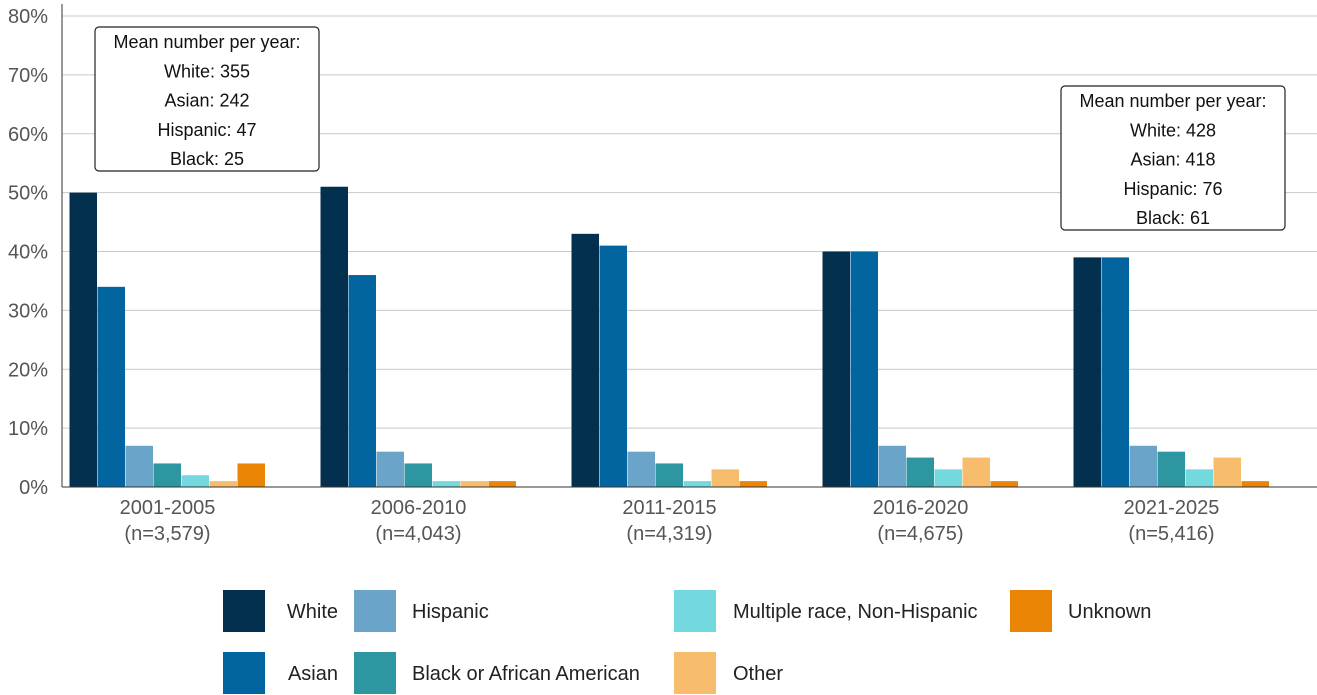  I want to click on y-tick-label: 20%, so click(28, 370).